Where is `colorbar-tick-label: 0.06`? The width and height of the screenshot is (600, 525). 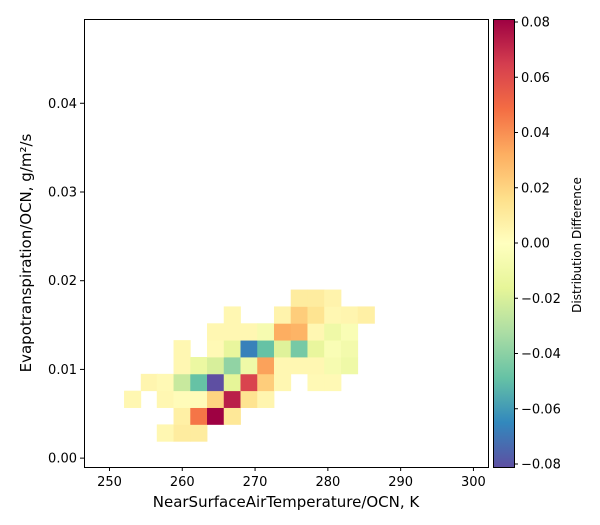 colorbar-tick-label: 0.06 is located at coordinates (535, 78).